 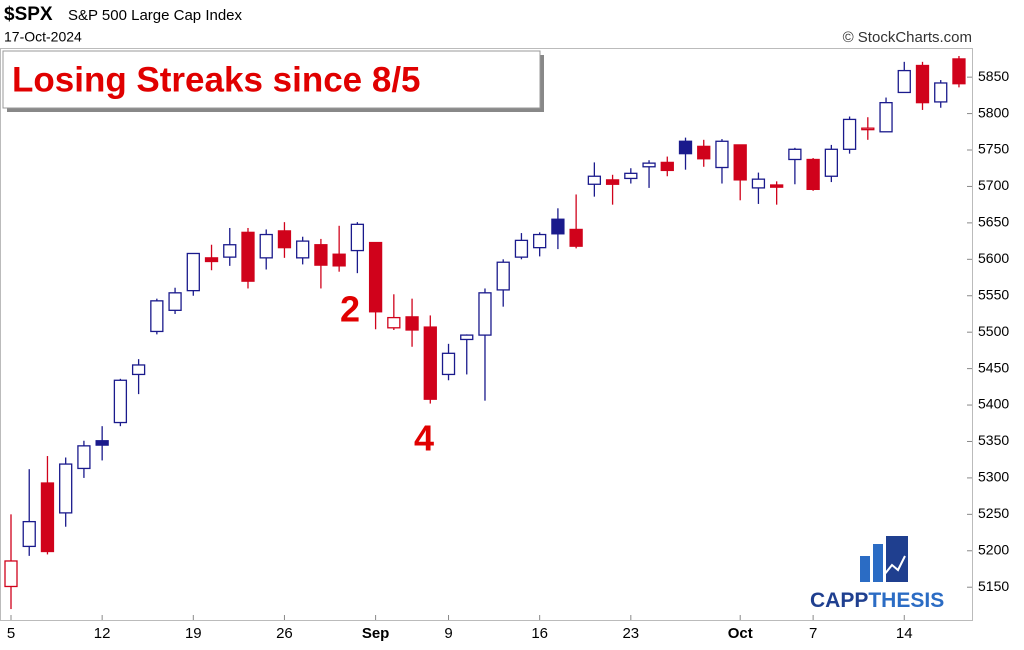 I want to click on headline-box, so click(x=271, y=79).